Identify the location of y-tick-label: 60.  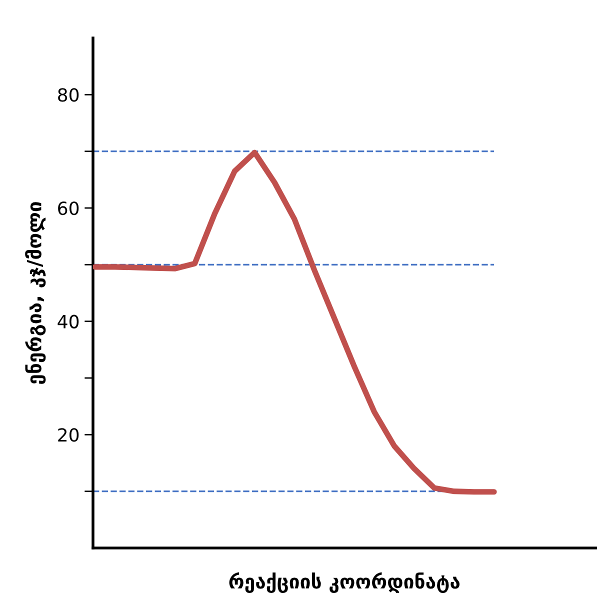
(68, 208).